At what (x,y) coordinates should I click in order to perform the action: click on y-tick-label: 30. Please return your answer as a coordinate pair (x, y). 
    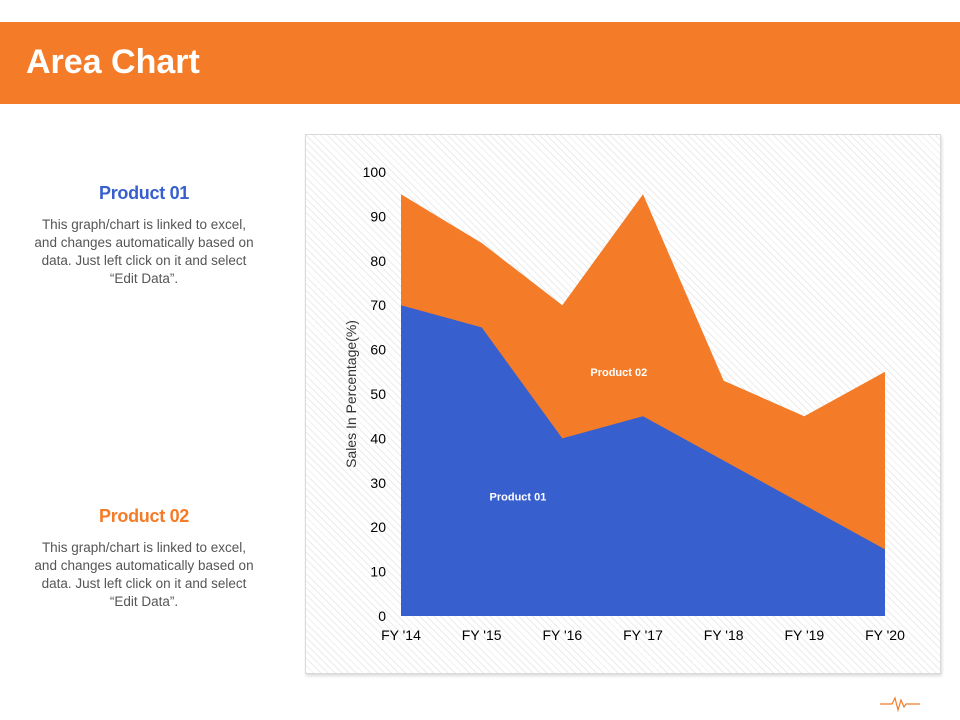
    Looking at the image, I should click on (378, 483).